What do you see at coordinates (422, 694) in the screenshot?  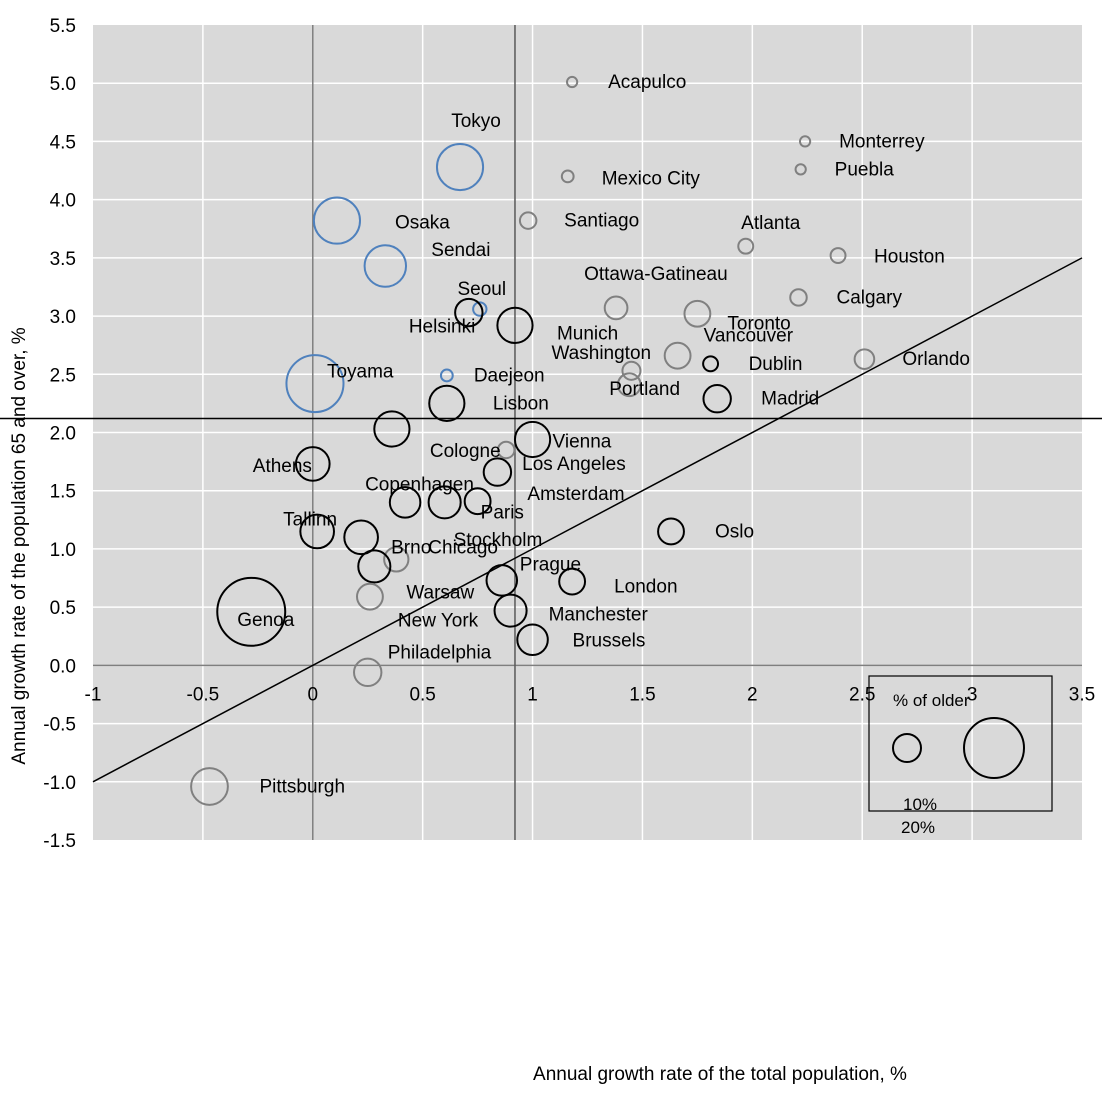 I see `x-tick-label: 0.5` at bounding box center [422, 694].